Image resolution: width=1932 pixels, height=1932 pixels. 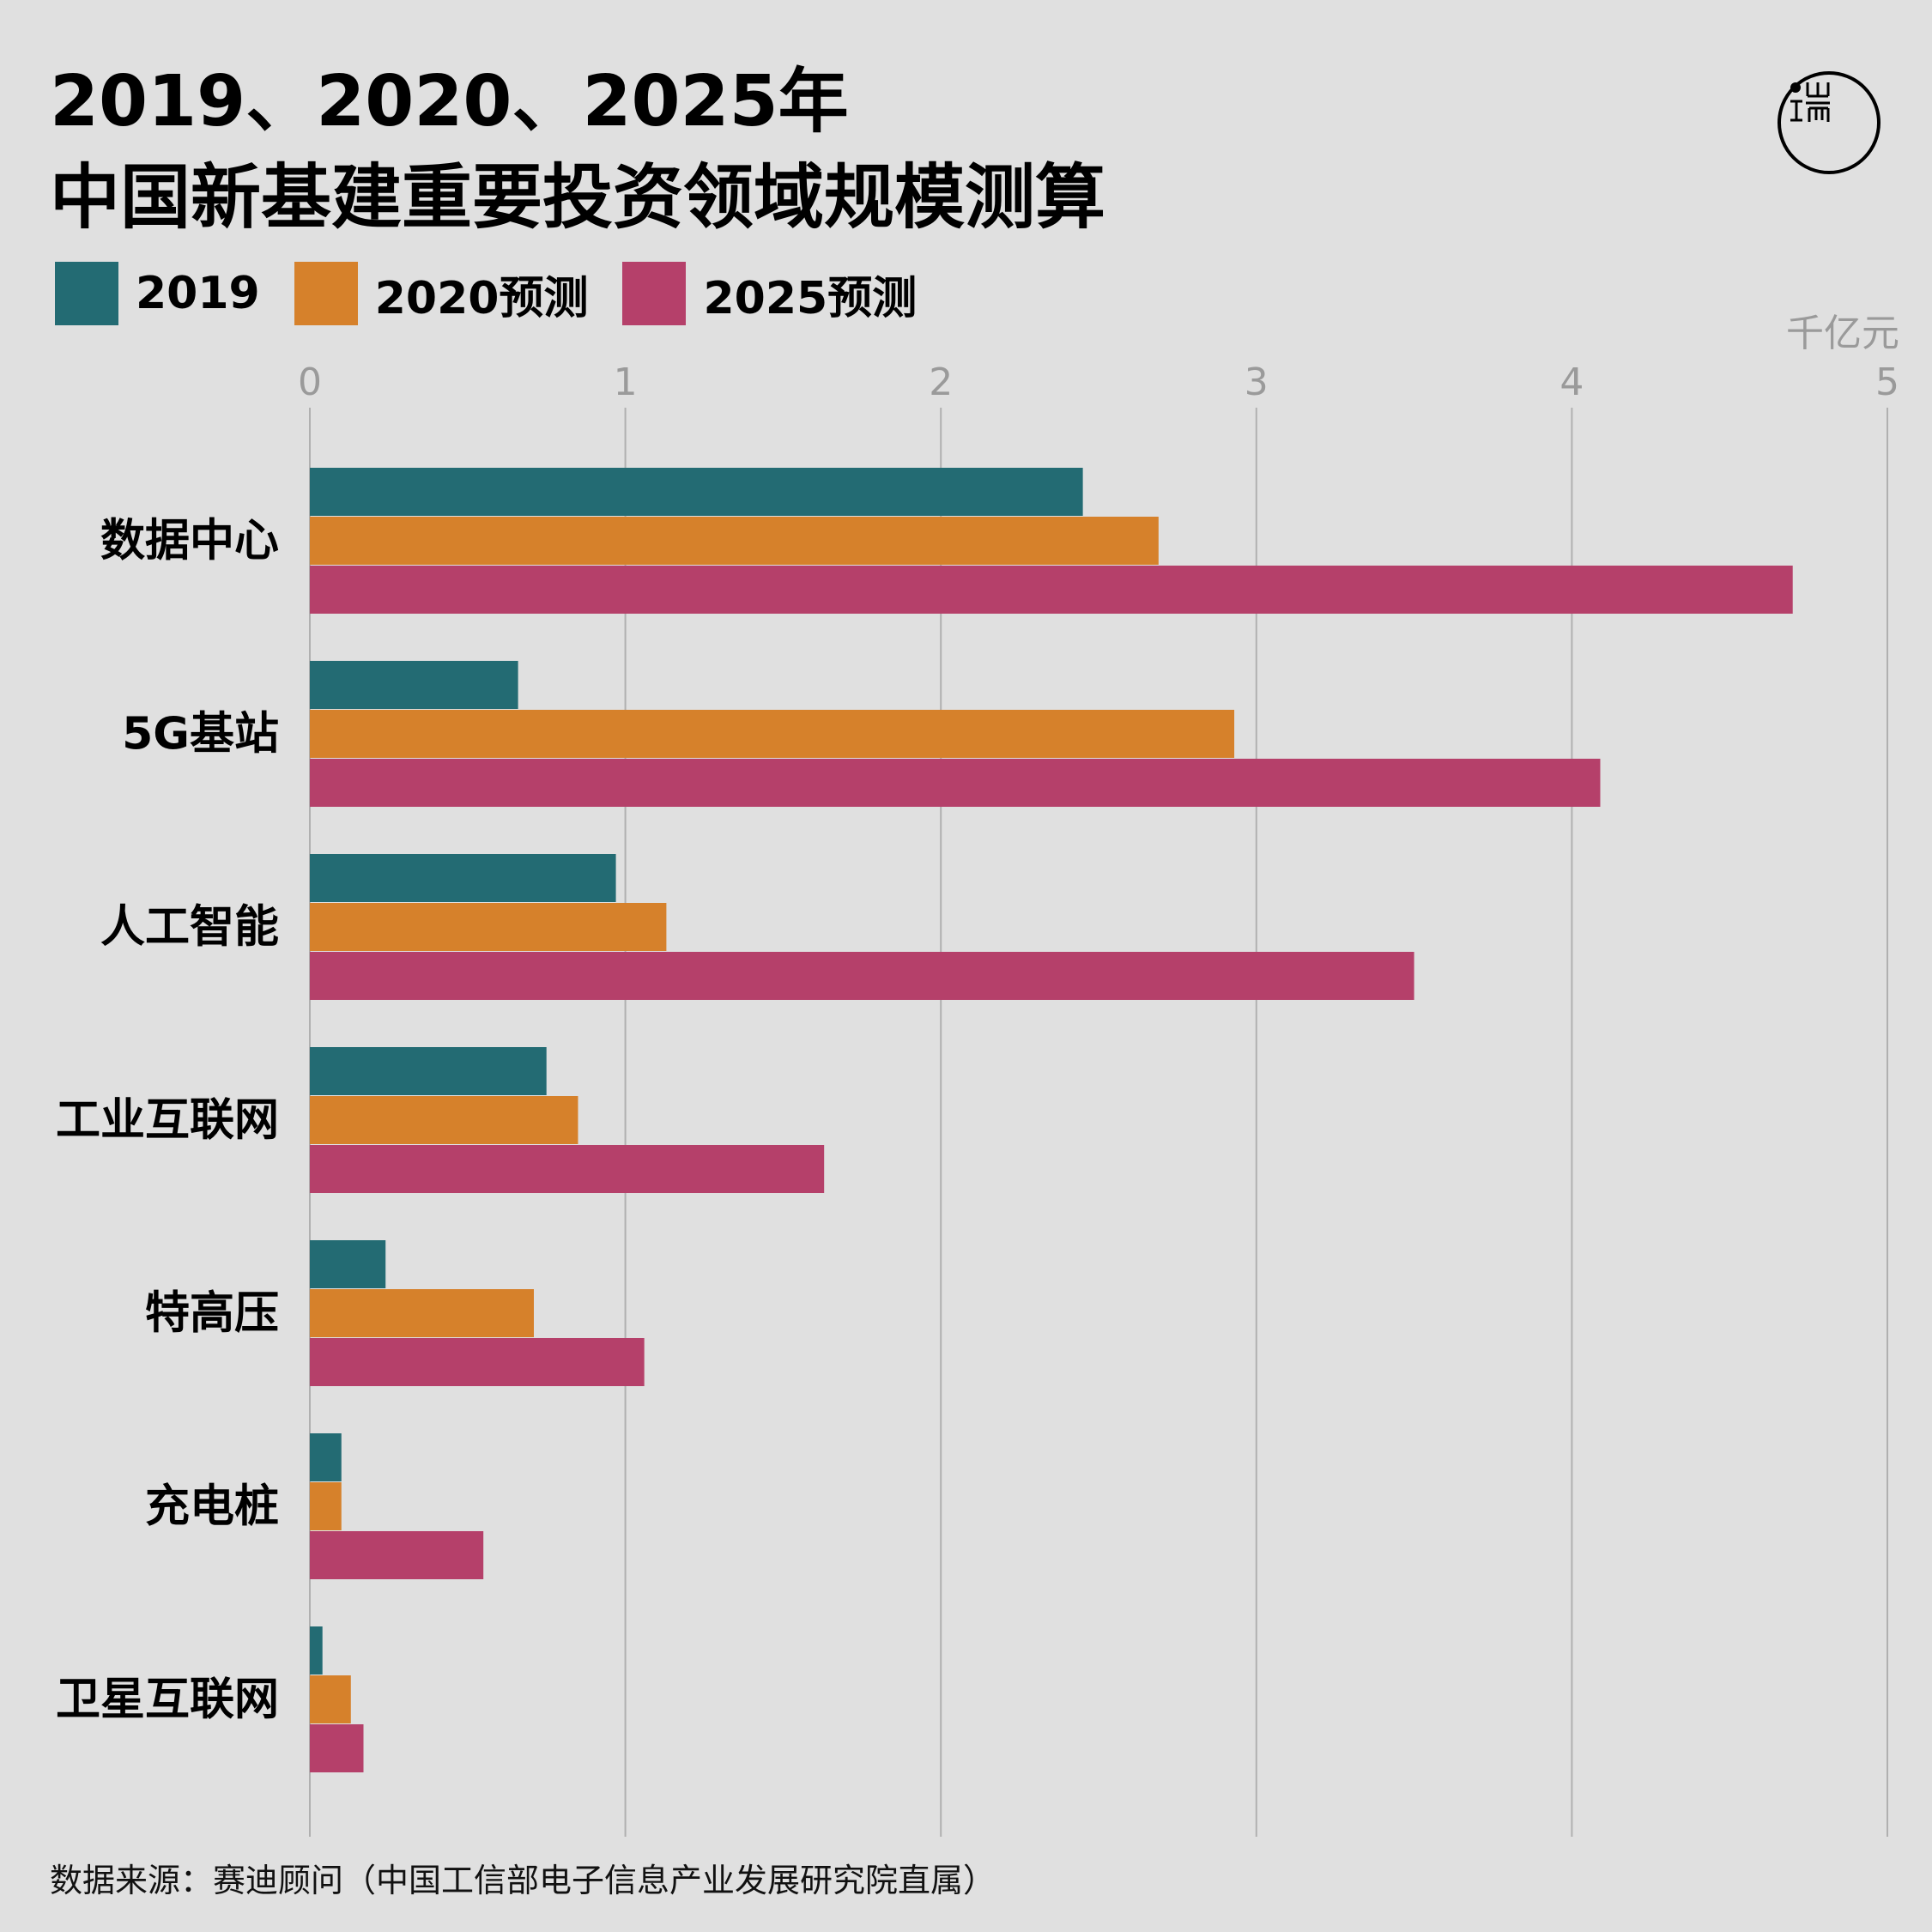 I want to click on bar-4-2020预测, so click(x=444, y=1120).